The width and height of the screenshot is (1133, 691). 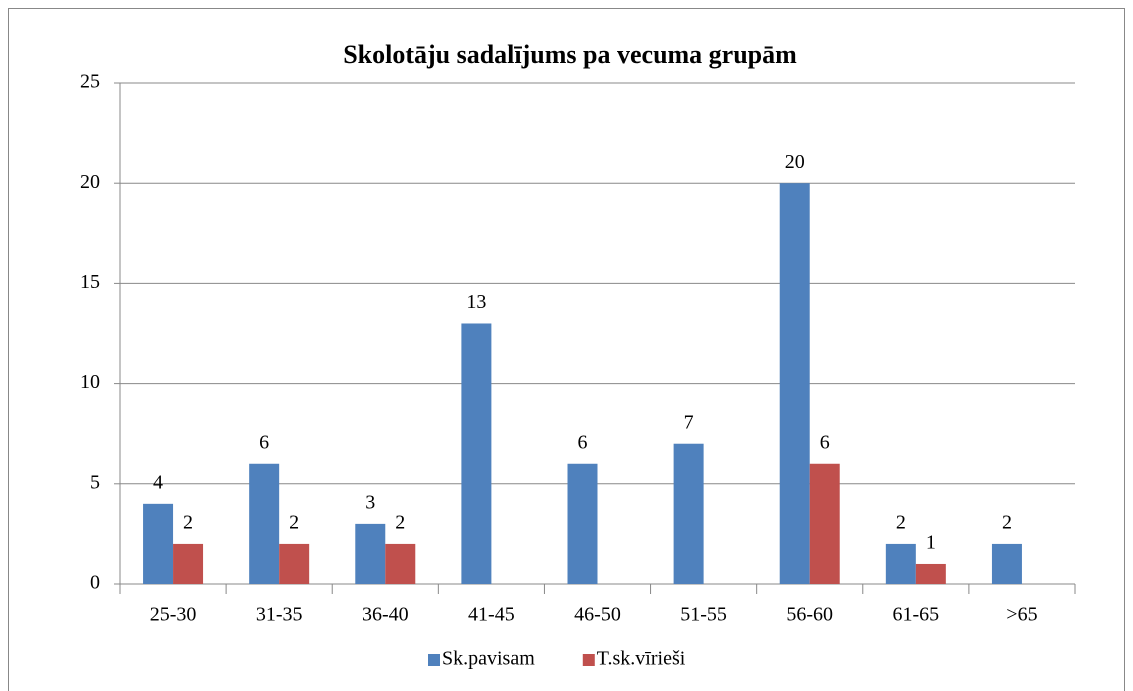 What do you see at coordinates (915, 615) in the screenshot?
I see `x-tick-label: 61-65` at bounding box center [915, 615].